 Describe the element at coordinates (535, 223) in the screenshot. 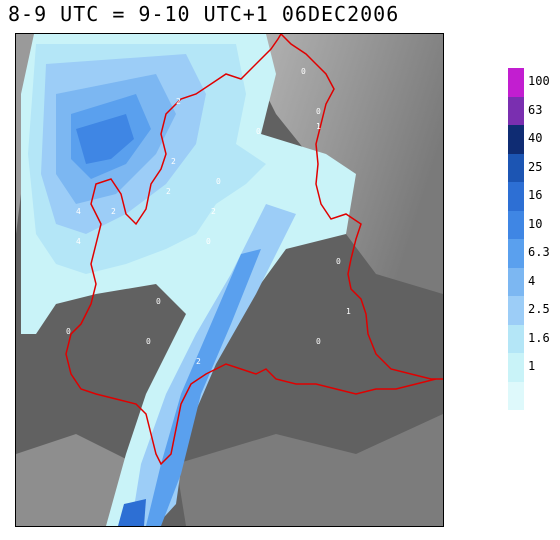

I see `legend-label: 10` at that location.